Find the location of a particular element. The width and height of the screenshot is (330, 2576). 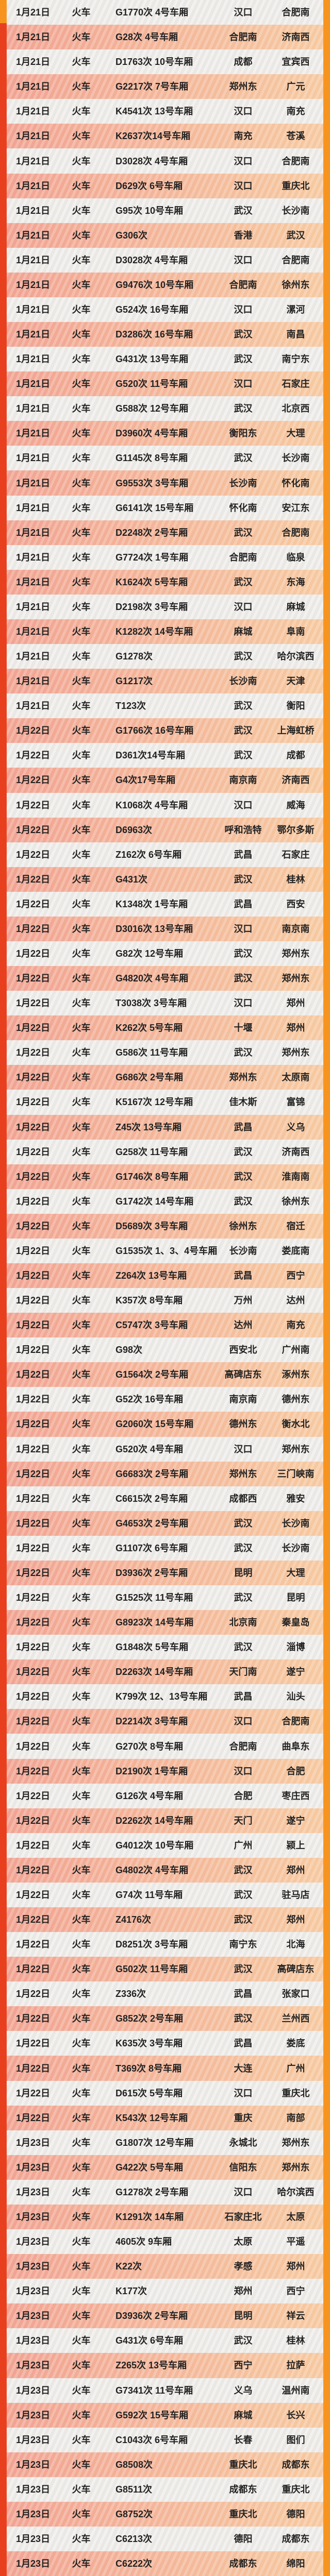

cell-train-and-carriage: D615次 5号车厢 is located at coordinates (149, 2093).